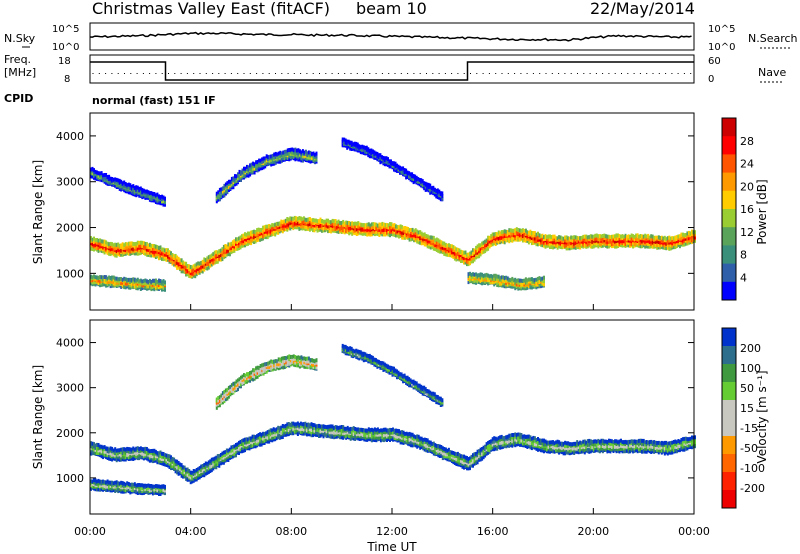  What do you see at coordinates (70, 182) in the screenshot?
I see `power-y-tick-label: 3000` at bounding box center [70, 182].